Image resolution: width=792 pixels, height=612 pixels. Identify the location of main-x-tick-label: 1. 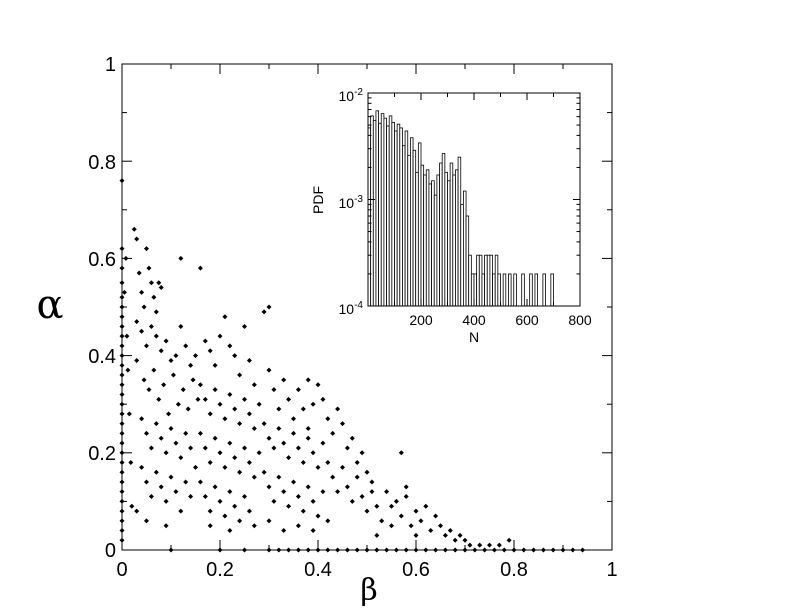
(611, 570).